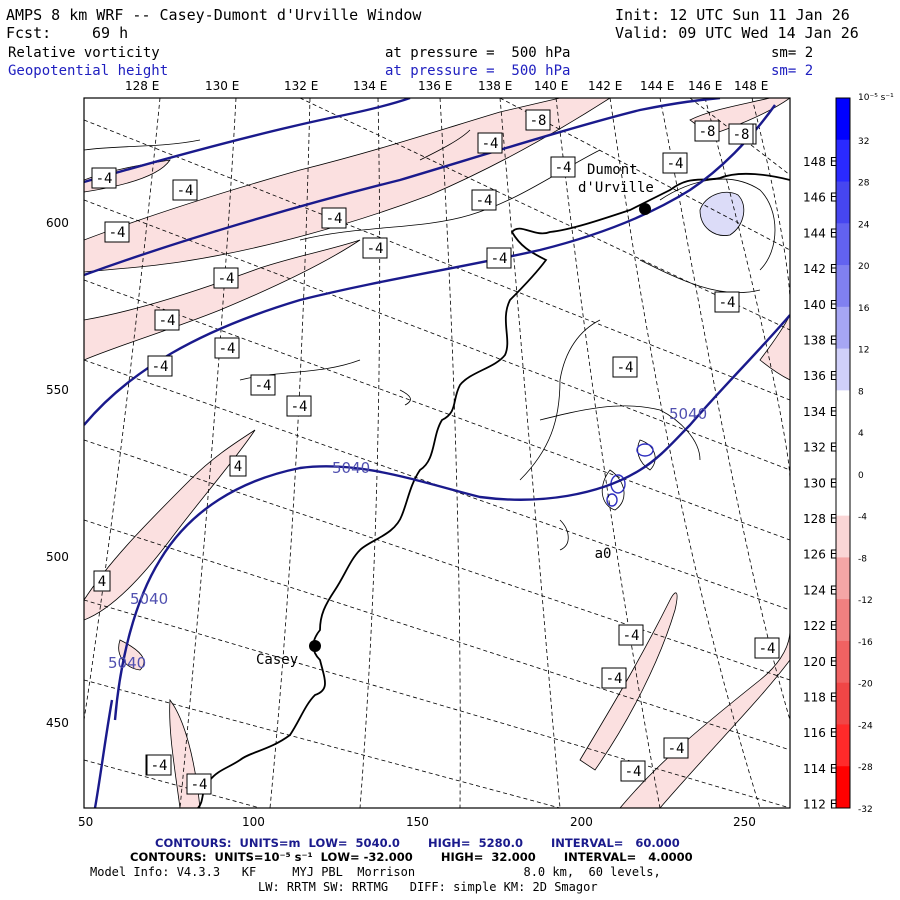 This screenshot has height=900, width=900. Describe the element at coordinates (864, 309) in the screenshot. I see `colorbar-label: 16` at that location.